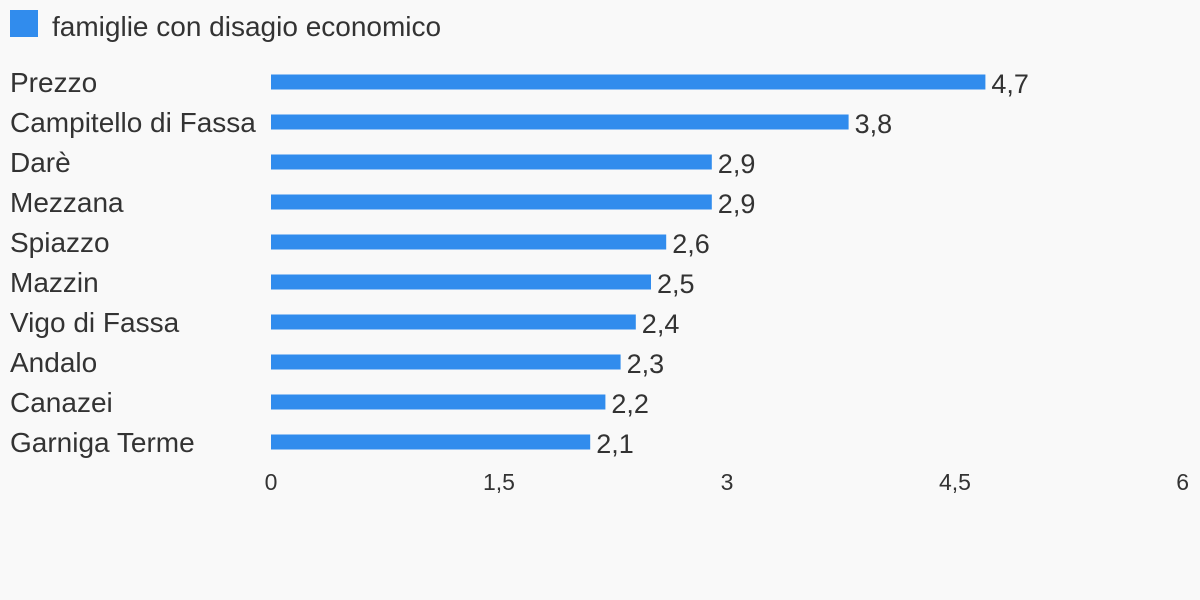 The height and width of the screenshot is (600, 1200). I want to click on category-label: Mezzana, so click(67, 202).